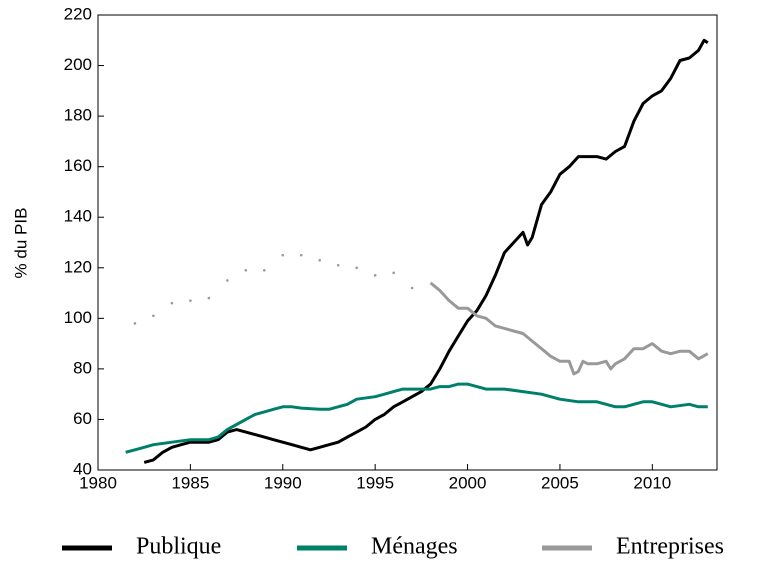  What do you see at coordinates (560, 482) in the screenshot?
I see `x-tick-label: 2005` at bounding box center [560, 482].